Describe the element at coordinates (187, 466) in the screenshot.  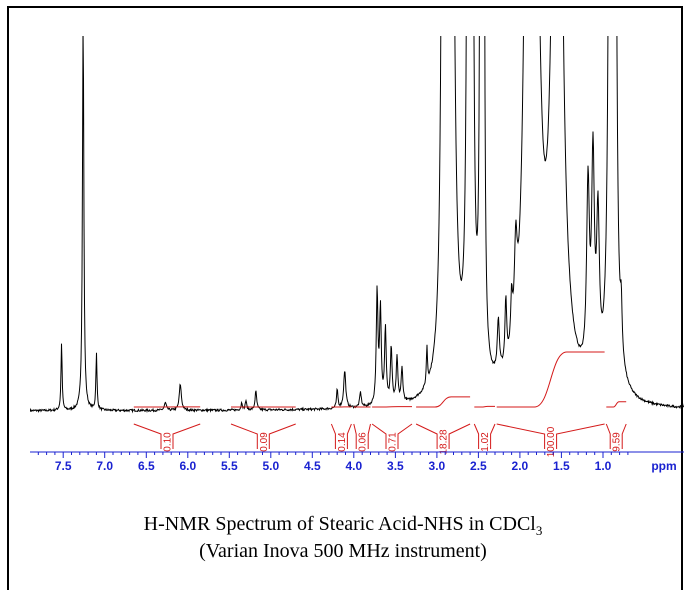
I see `x-tick-label: 6.0` at that location.